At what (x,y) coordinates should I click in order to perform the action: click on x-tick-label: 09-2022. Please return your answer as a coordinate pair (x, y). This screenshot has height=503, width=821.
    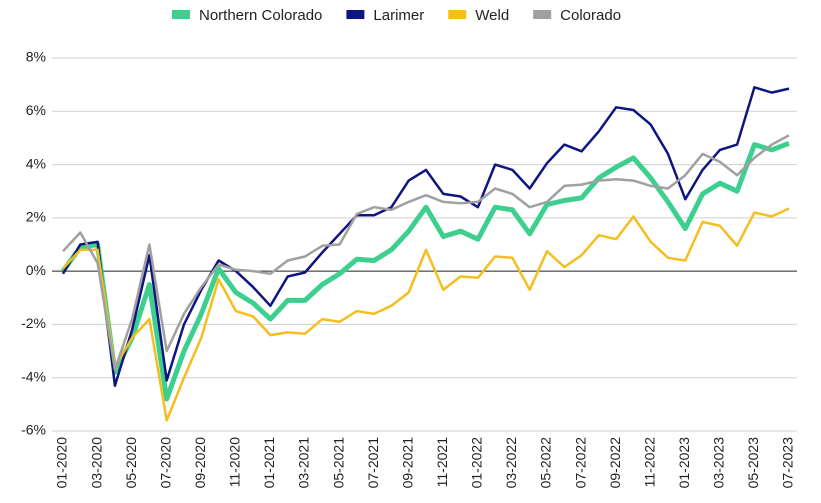
    Looking at the image, I should click on (615, 463).